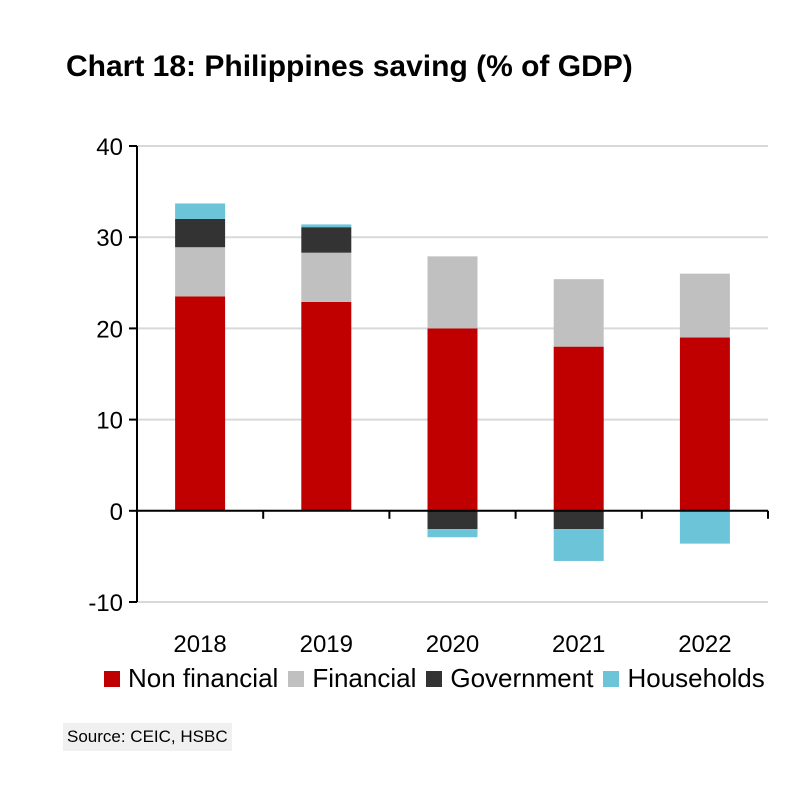 The width and height of the screenshot is (796, 802). I want to click on legend-item-financial: Financial, so click(352, 678).